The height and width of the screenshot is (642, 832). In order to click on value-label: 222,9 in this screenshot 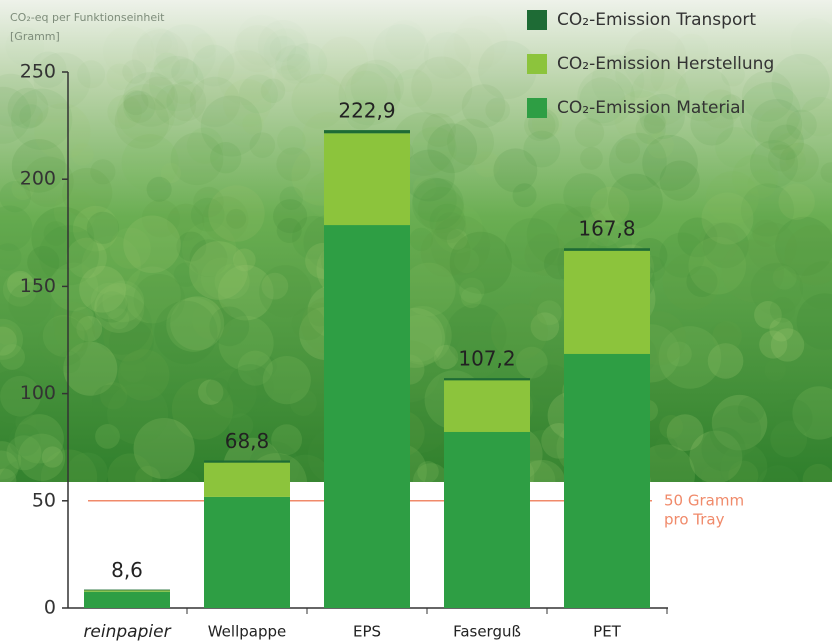, I will do `click(366, 111)`.